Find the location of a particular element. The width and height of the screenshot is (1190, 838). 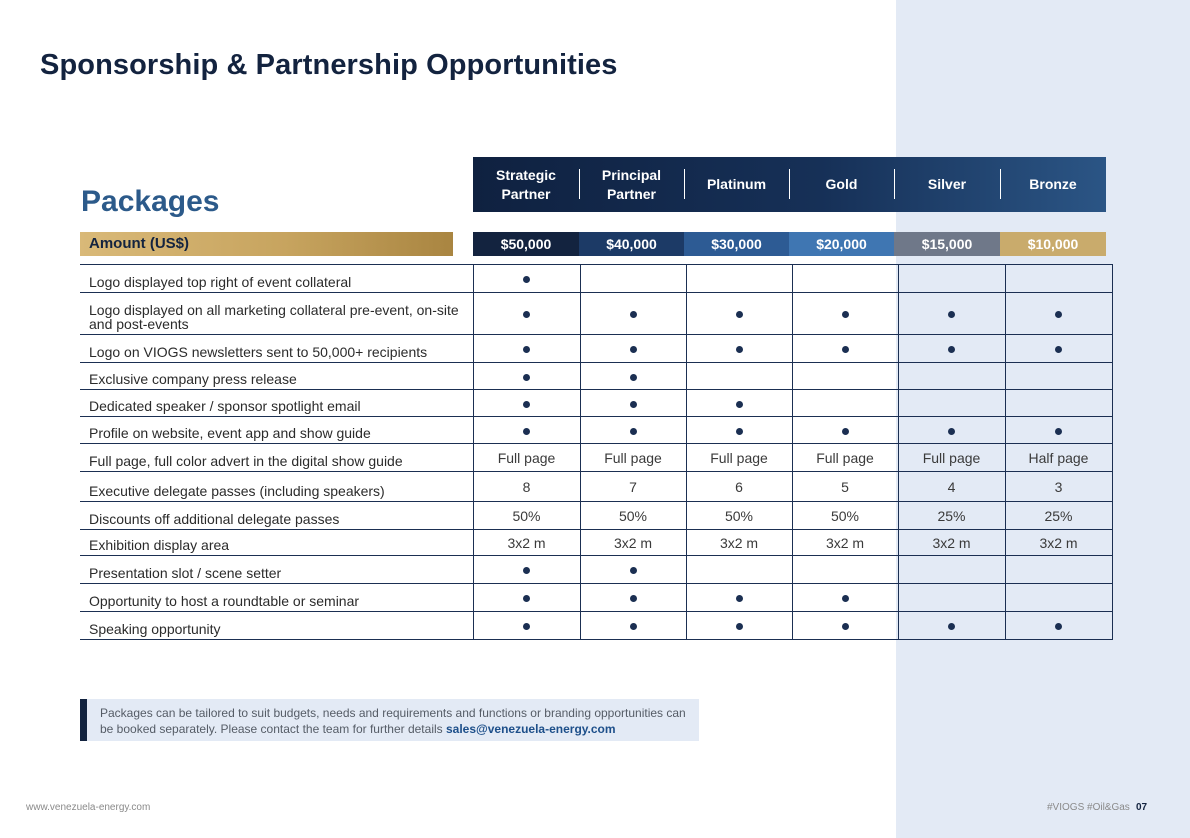

contact-email-link: sales@venezuela-energy.com is located at coordinates (531, 729).